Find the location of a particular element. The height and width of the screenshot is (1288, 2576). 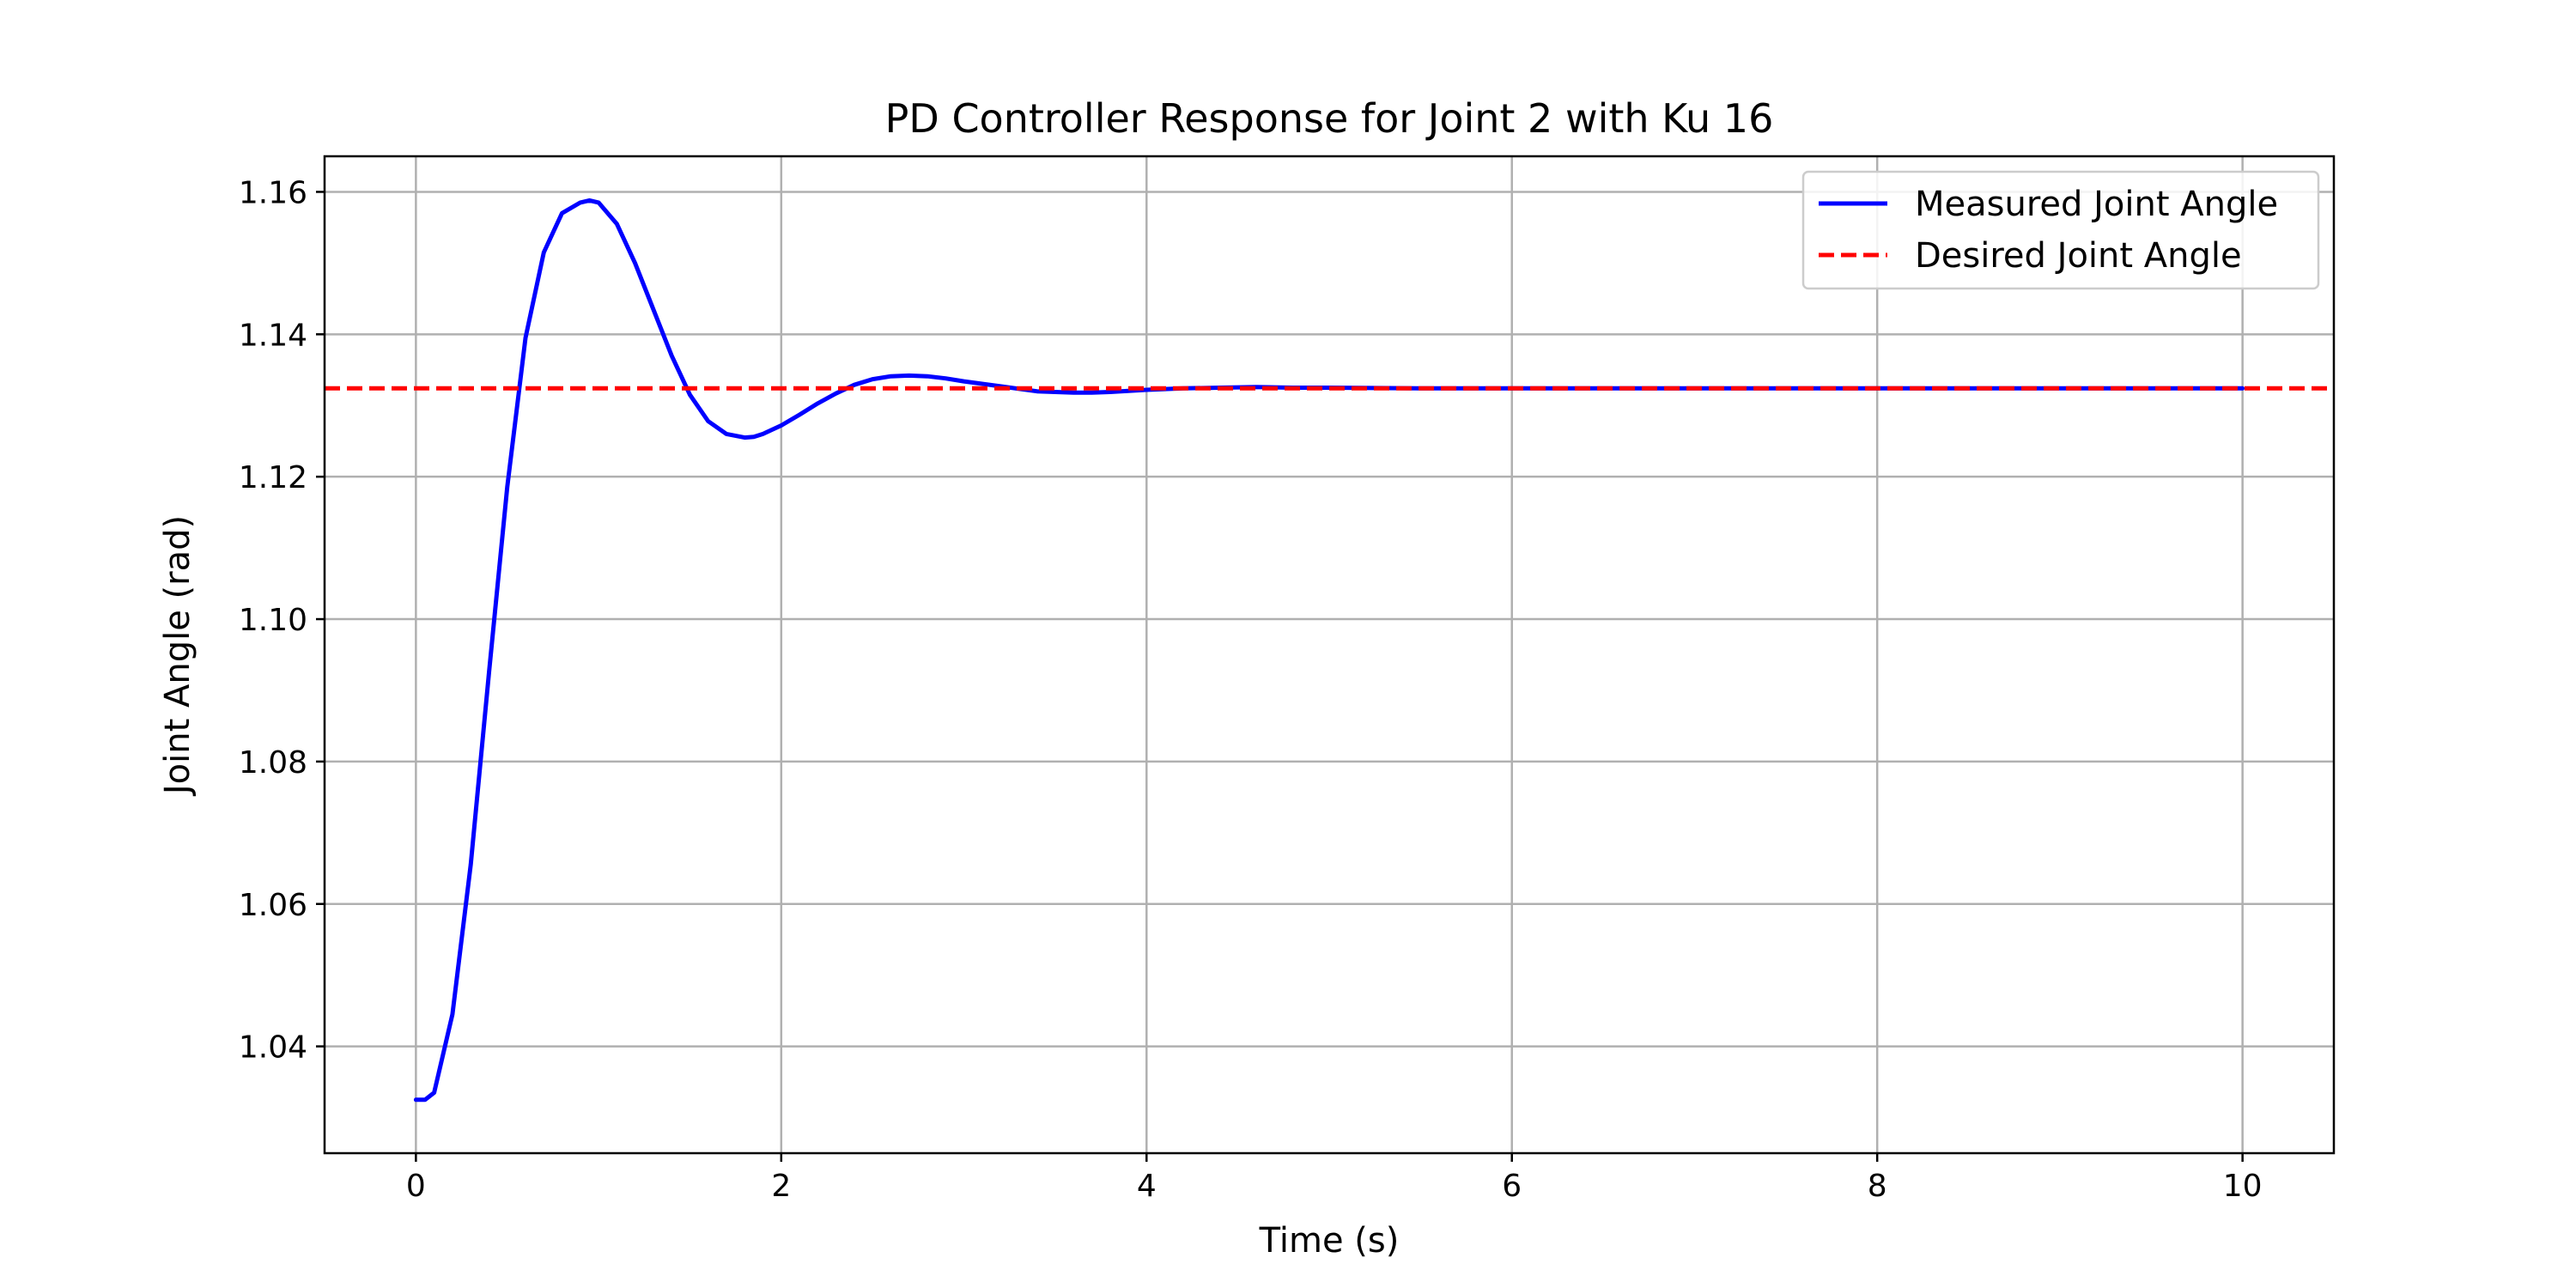

y-axis-label: Joint Angle (rad) is located at coordinates (177, 656).